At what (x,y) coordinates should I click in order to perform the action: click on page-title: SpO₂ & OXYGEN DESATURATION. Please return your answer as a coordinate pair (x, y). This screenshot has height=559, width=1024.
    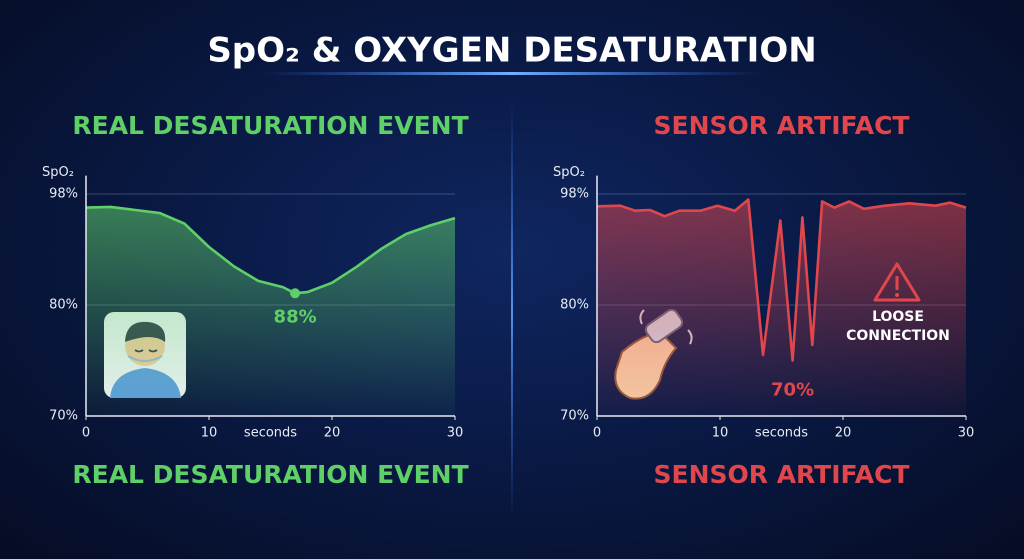
    Looking at the image, I should click on (511, 51).